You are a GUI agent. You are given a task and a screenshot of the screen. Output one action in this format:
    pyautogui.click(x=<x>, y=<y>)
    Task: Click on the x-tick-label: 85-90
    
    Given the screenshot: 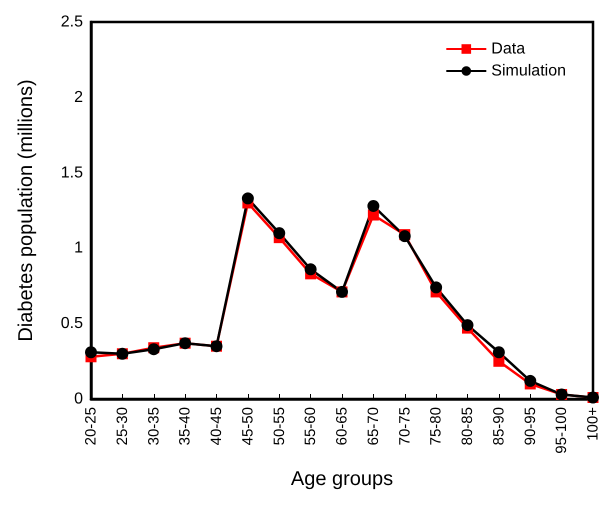 What is the action you would take?
    pyautogui.click(x=499, y=426)
    